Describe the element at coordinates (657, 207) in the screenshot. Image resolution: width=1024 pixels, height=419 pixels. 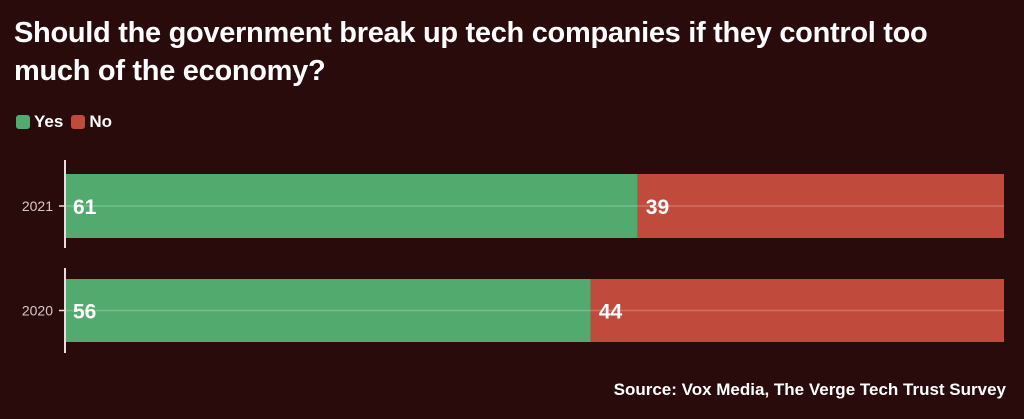
I see `value-label-no-2021: 39` at that location.